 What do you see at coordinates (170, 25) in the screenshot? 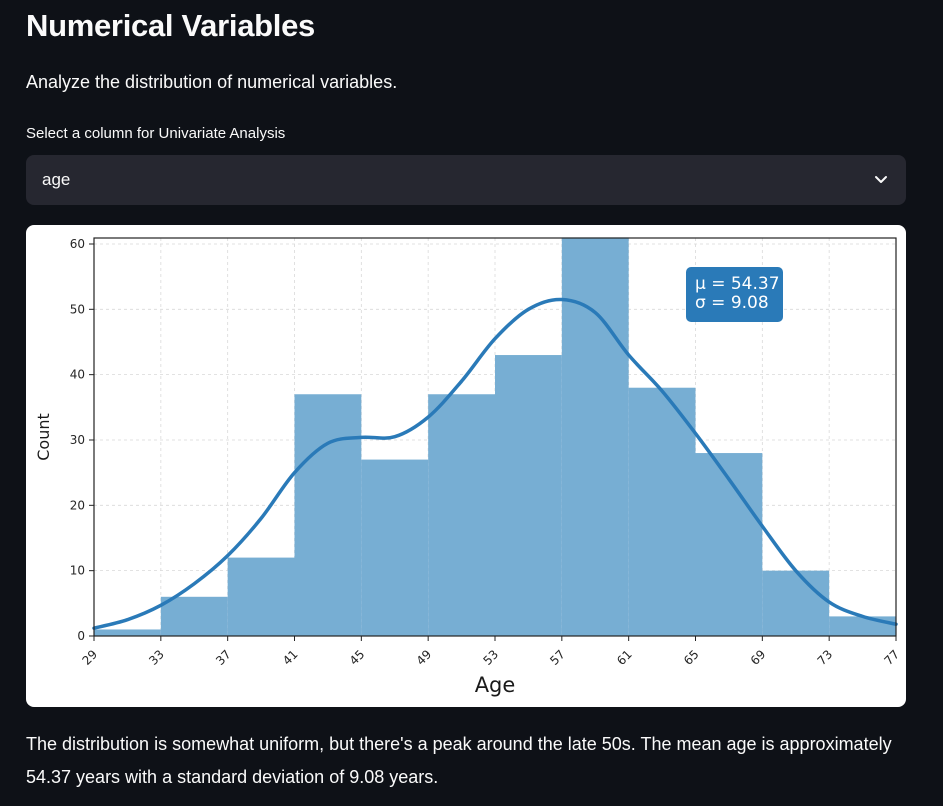
I see `page-title: Numerical Variables` at bounding box center [170, 25].